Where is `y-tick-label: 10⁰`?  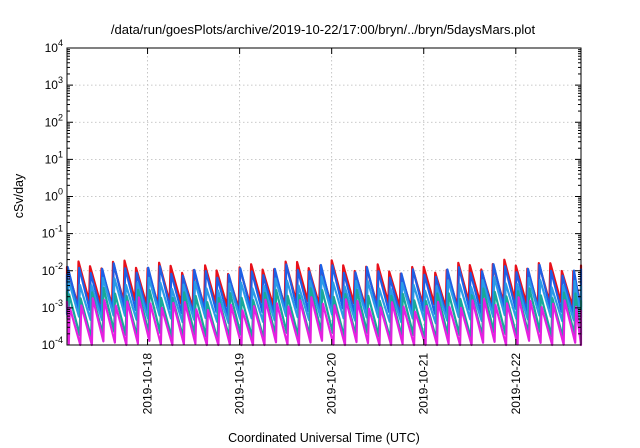 y-tick-label: 10⁰ is located at coordinates (54, 195).